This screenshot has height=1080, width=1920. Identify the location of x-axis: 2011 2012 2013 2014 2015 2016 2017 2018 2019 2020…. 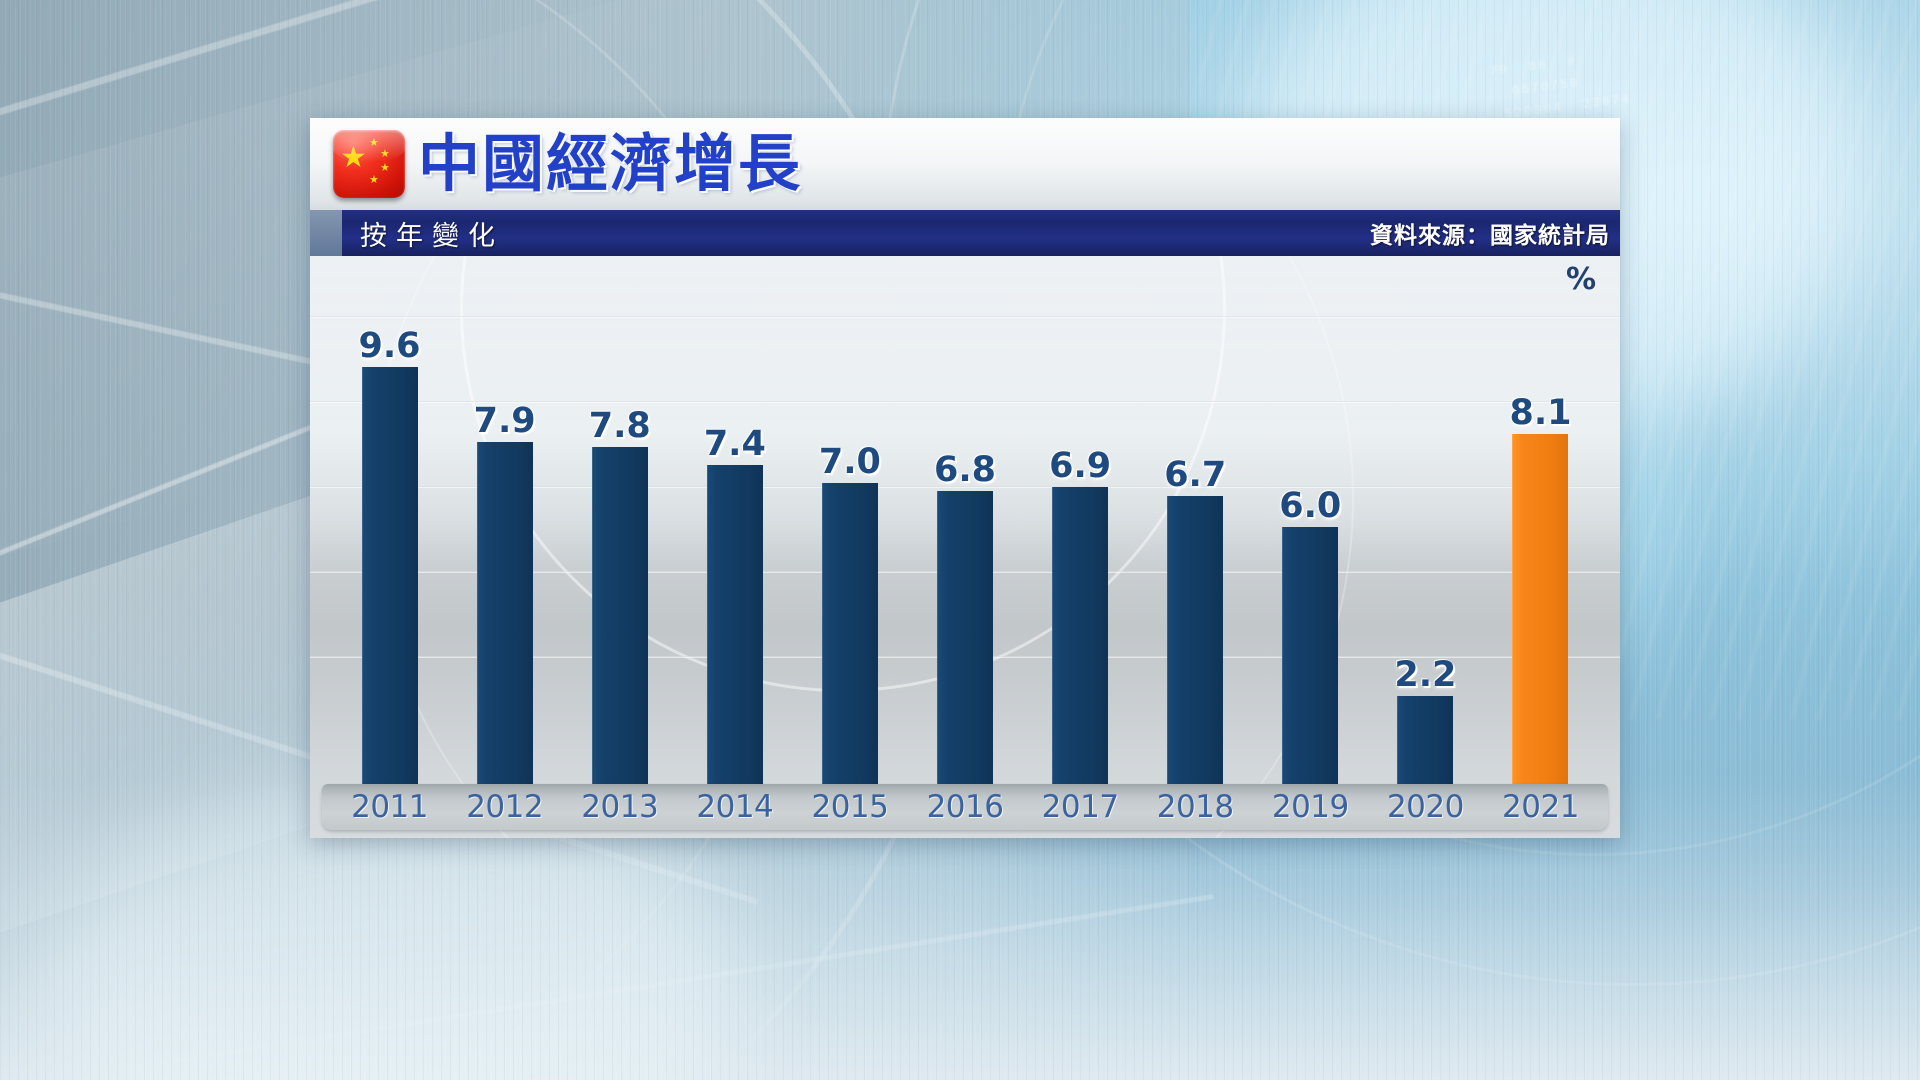
(965, 807).